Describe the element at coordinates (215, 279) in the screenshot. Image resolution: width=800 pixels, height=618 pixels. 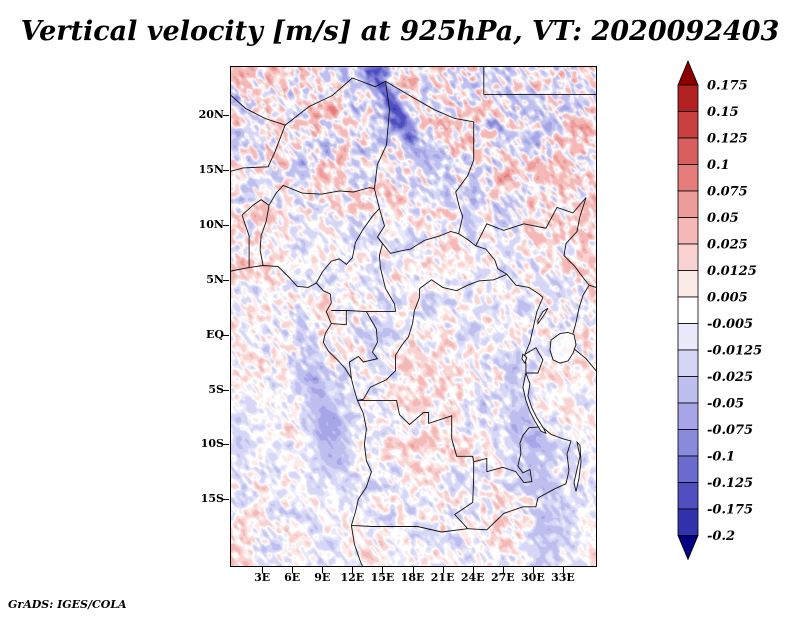
I see `latitude-tick-label: 5N` at that location.